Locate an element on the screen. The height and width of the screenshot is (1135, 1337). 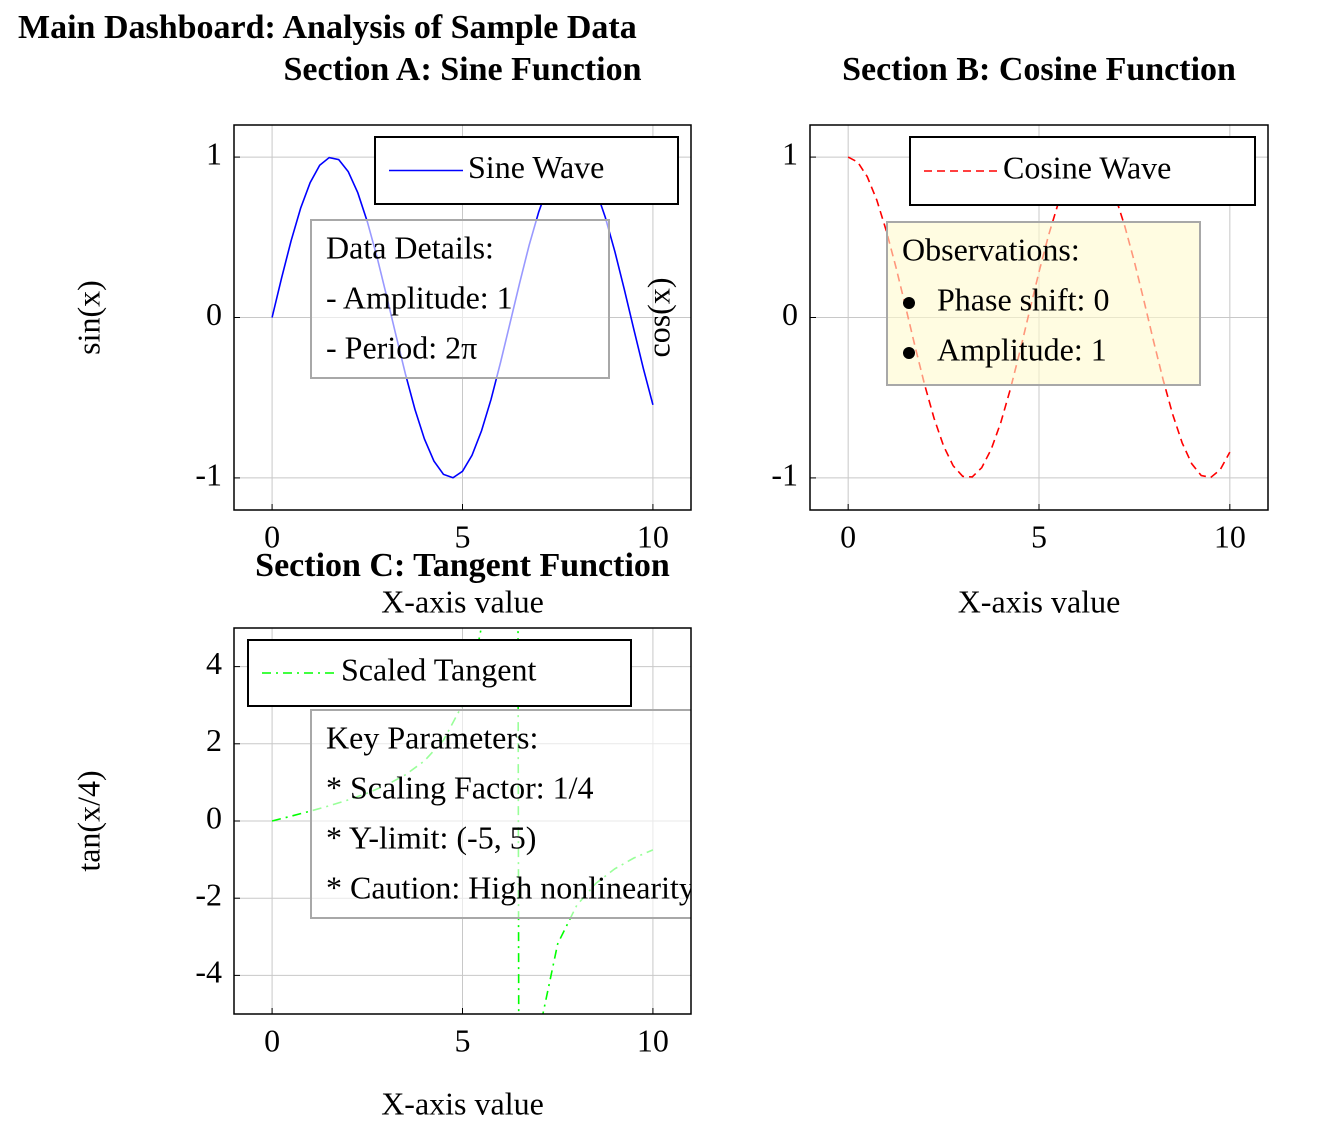
annotation-item: * Caution: High nonlinearity is located at coordinates (510, 887).